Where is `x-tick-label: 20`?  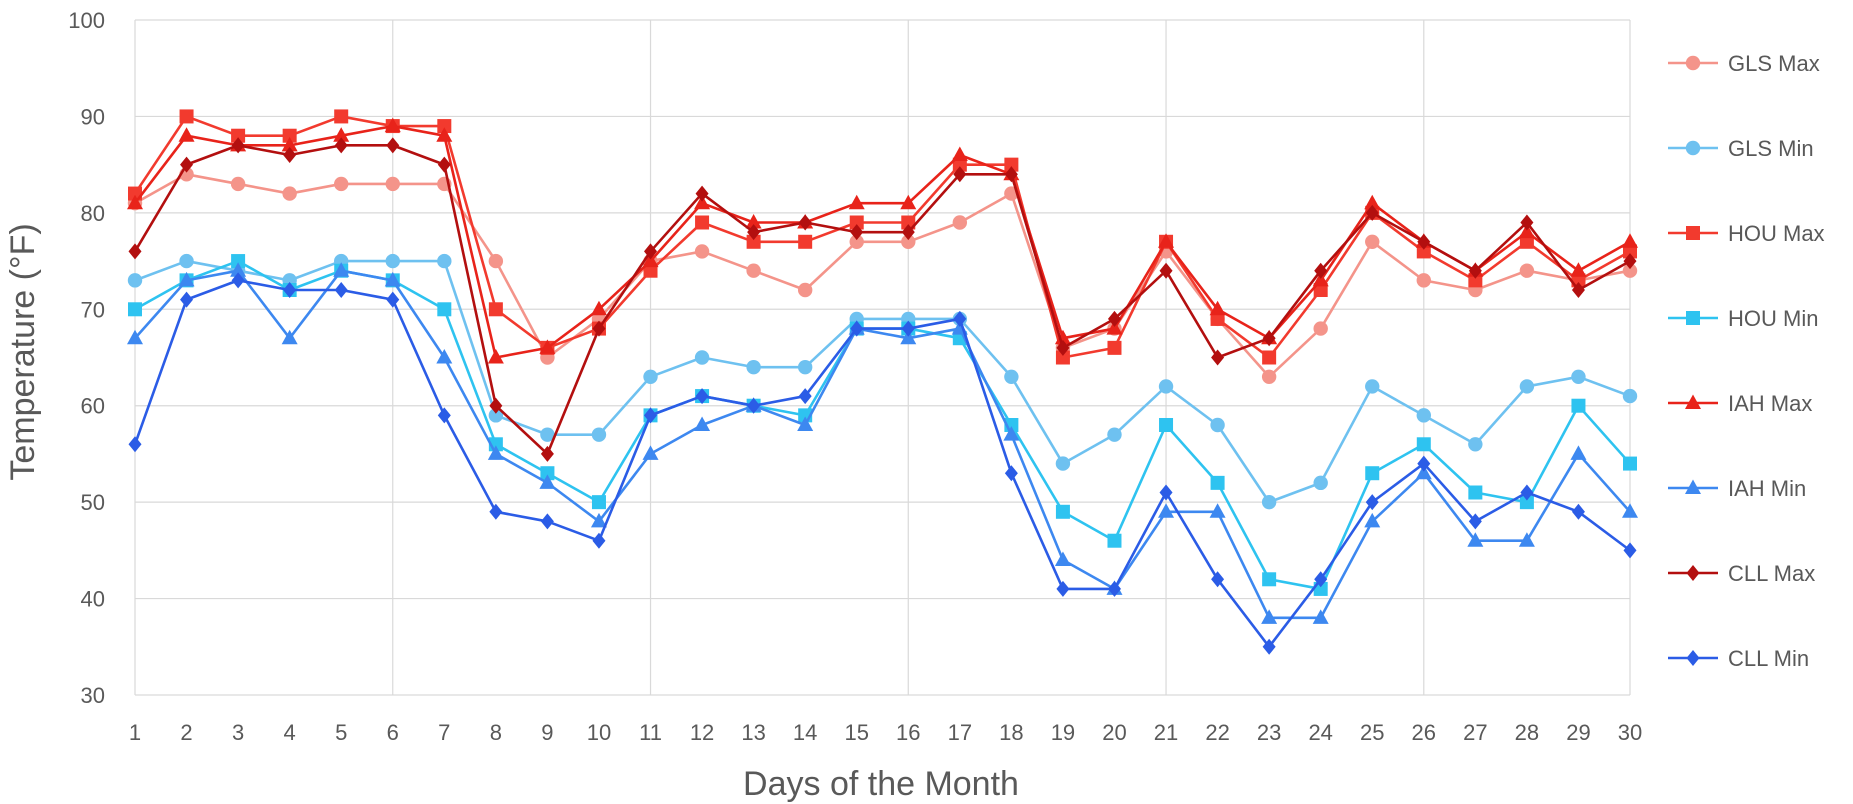
x-tick-label: 20 is located at coordinates (1114, 732).